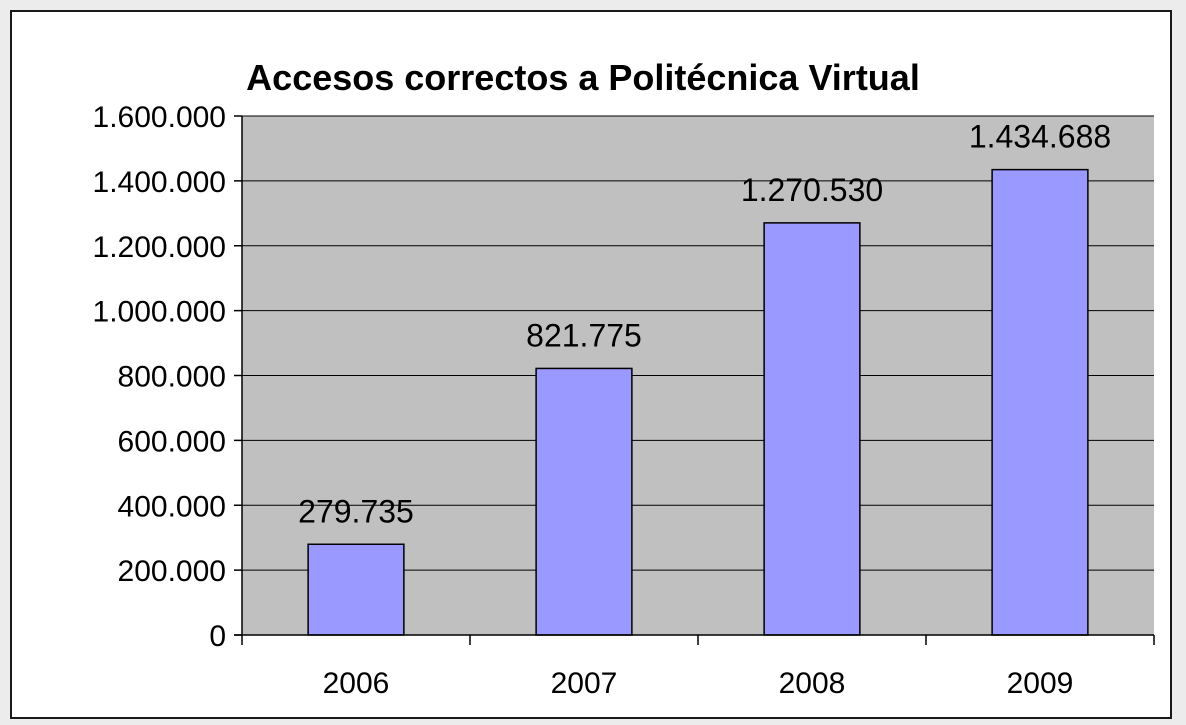  Describe the element at coordinates (172, 441) in the screenshot. I see `y-tick-label: 600.000` at that location.